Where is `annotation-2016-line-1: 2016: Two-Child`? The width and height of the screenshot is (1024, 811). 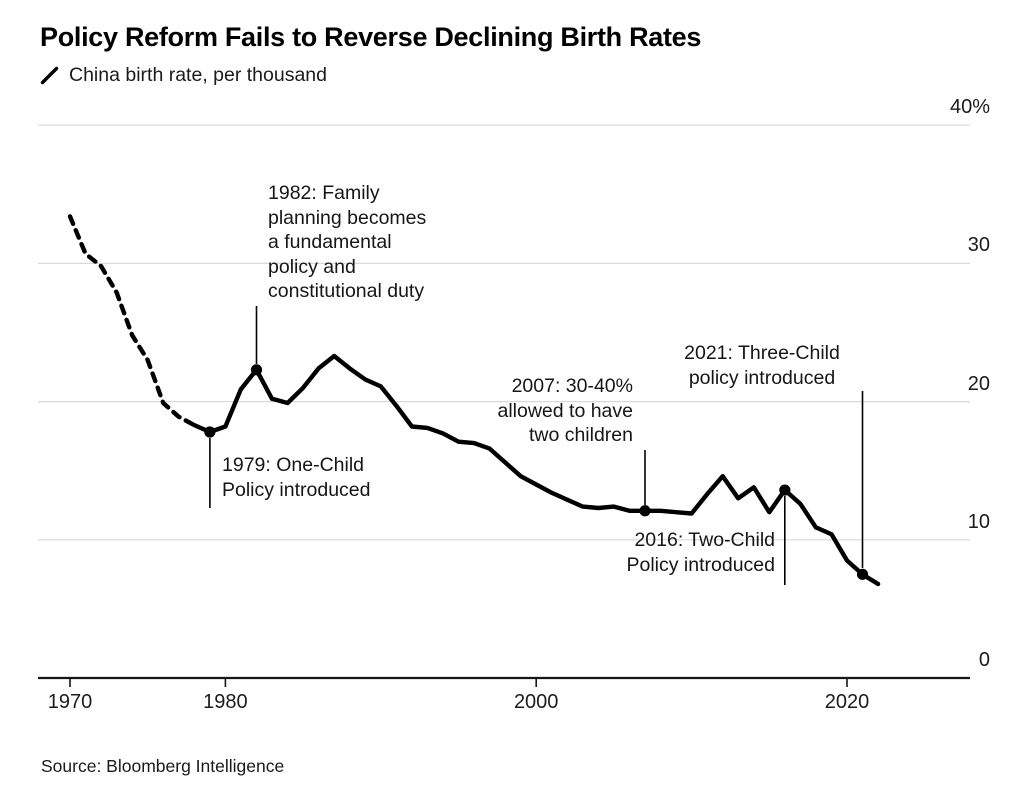 annotation-2016-line-1: 2016: Two-Child is located at coordinates (704, 540).